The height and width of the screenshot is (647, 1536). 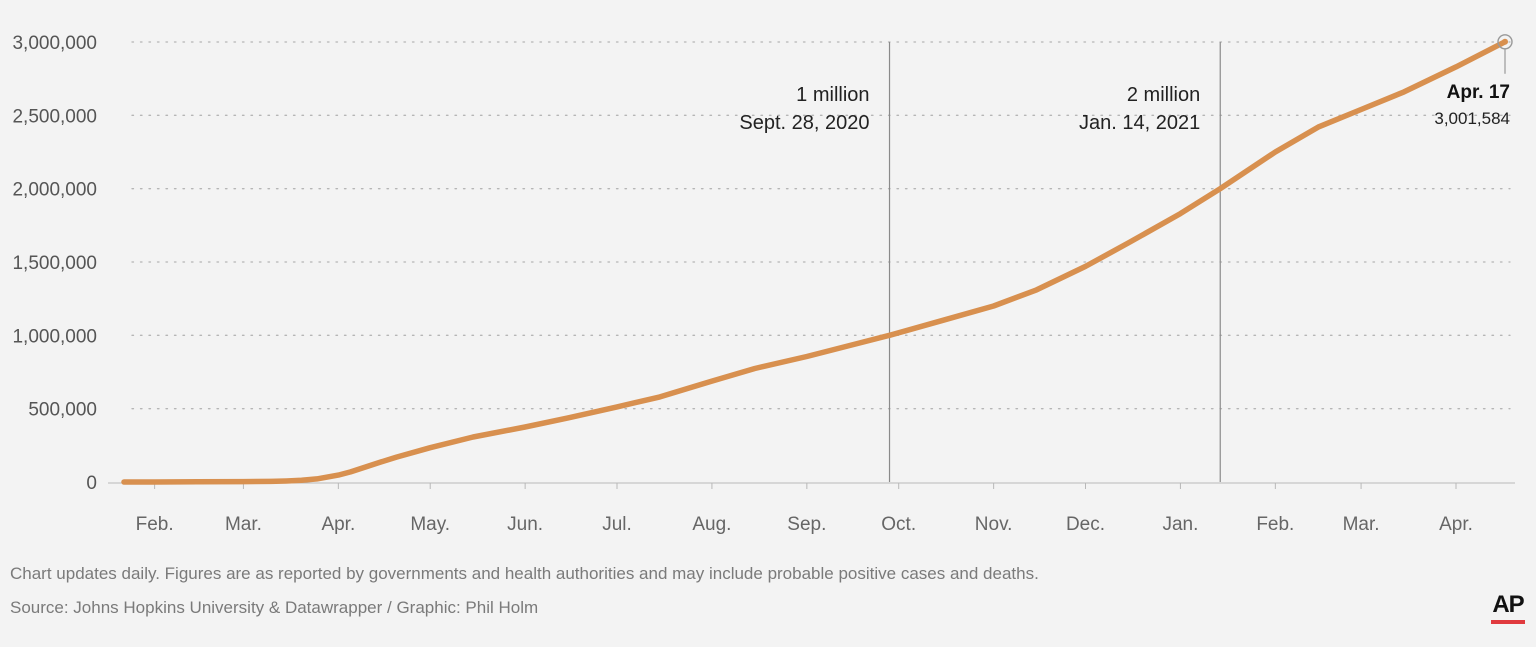 I want to click on y-tick-label: 1,500,000, so click(x=54, y=263).